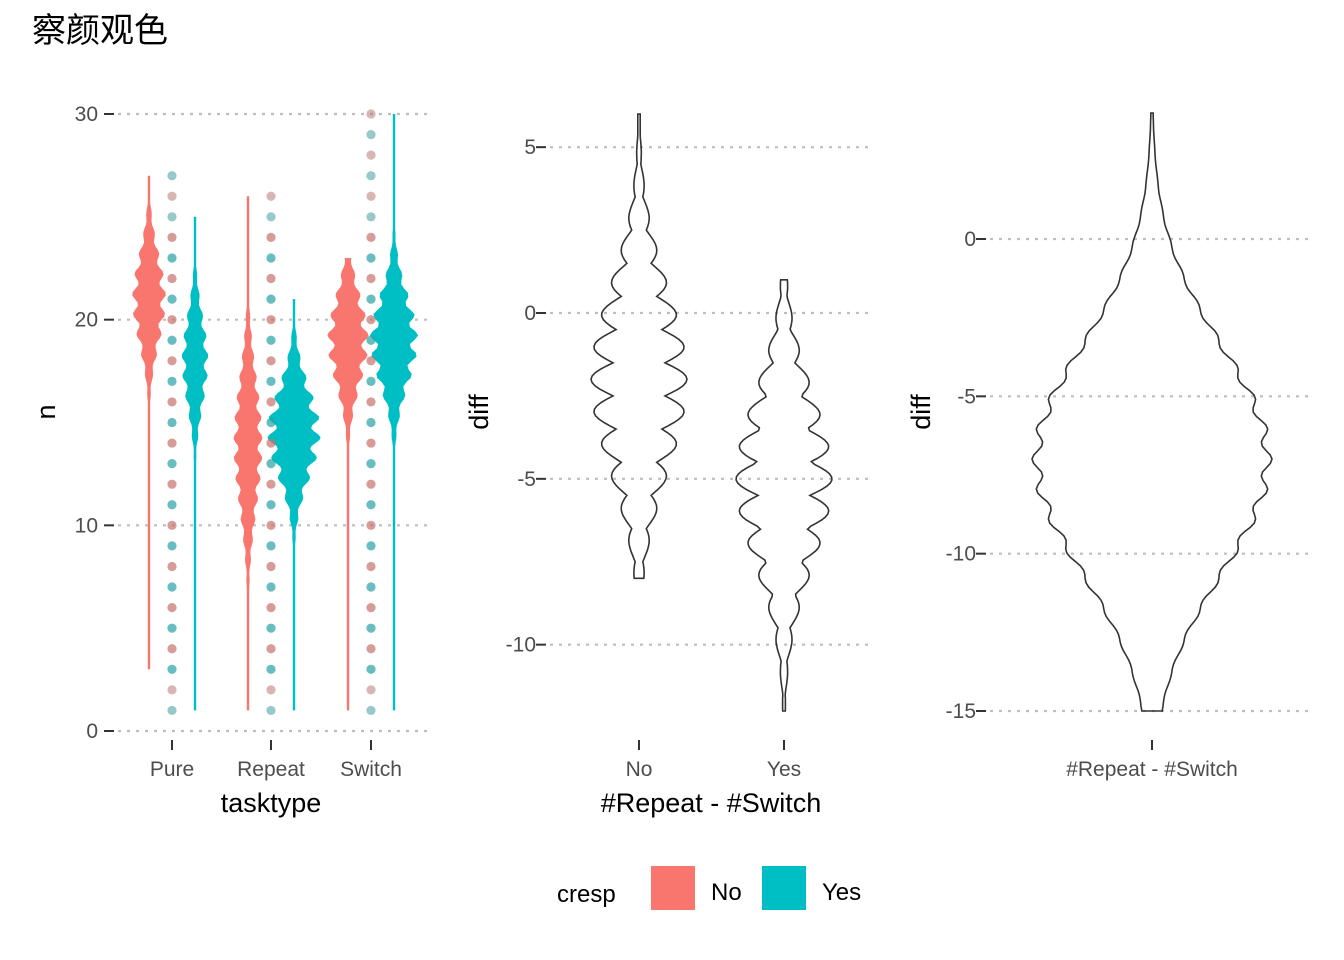 This screenshot has height=960, width=1344. What do you see at coordinates (673, 888) in the screenshot?
I see `legend-key-no` at bounding box center [673, 888].